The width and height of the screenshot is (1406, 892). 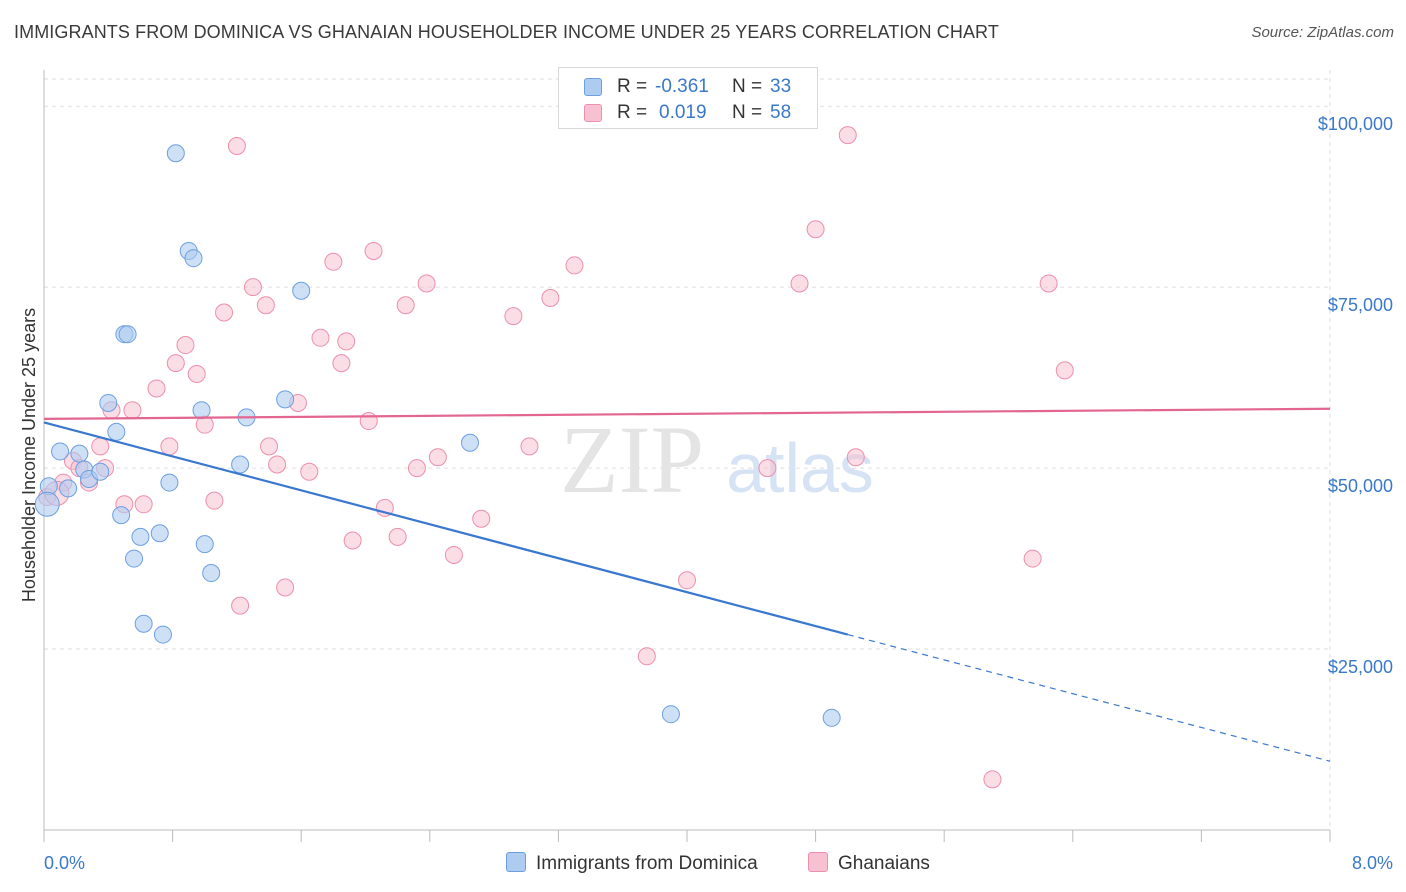 I want to click on y-tick-label: $50,000, so click(x=1360, y=486).